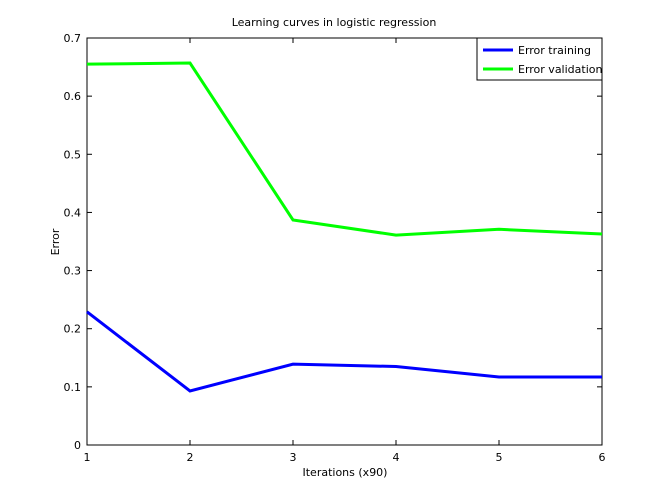 This screenshot has height=500, width=667. Describe the element at coordinates (293, 457) in the screenshot. I see `x-tick-label: 3` at that location.